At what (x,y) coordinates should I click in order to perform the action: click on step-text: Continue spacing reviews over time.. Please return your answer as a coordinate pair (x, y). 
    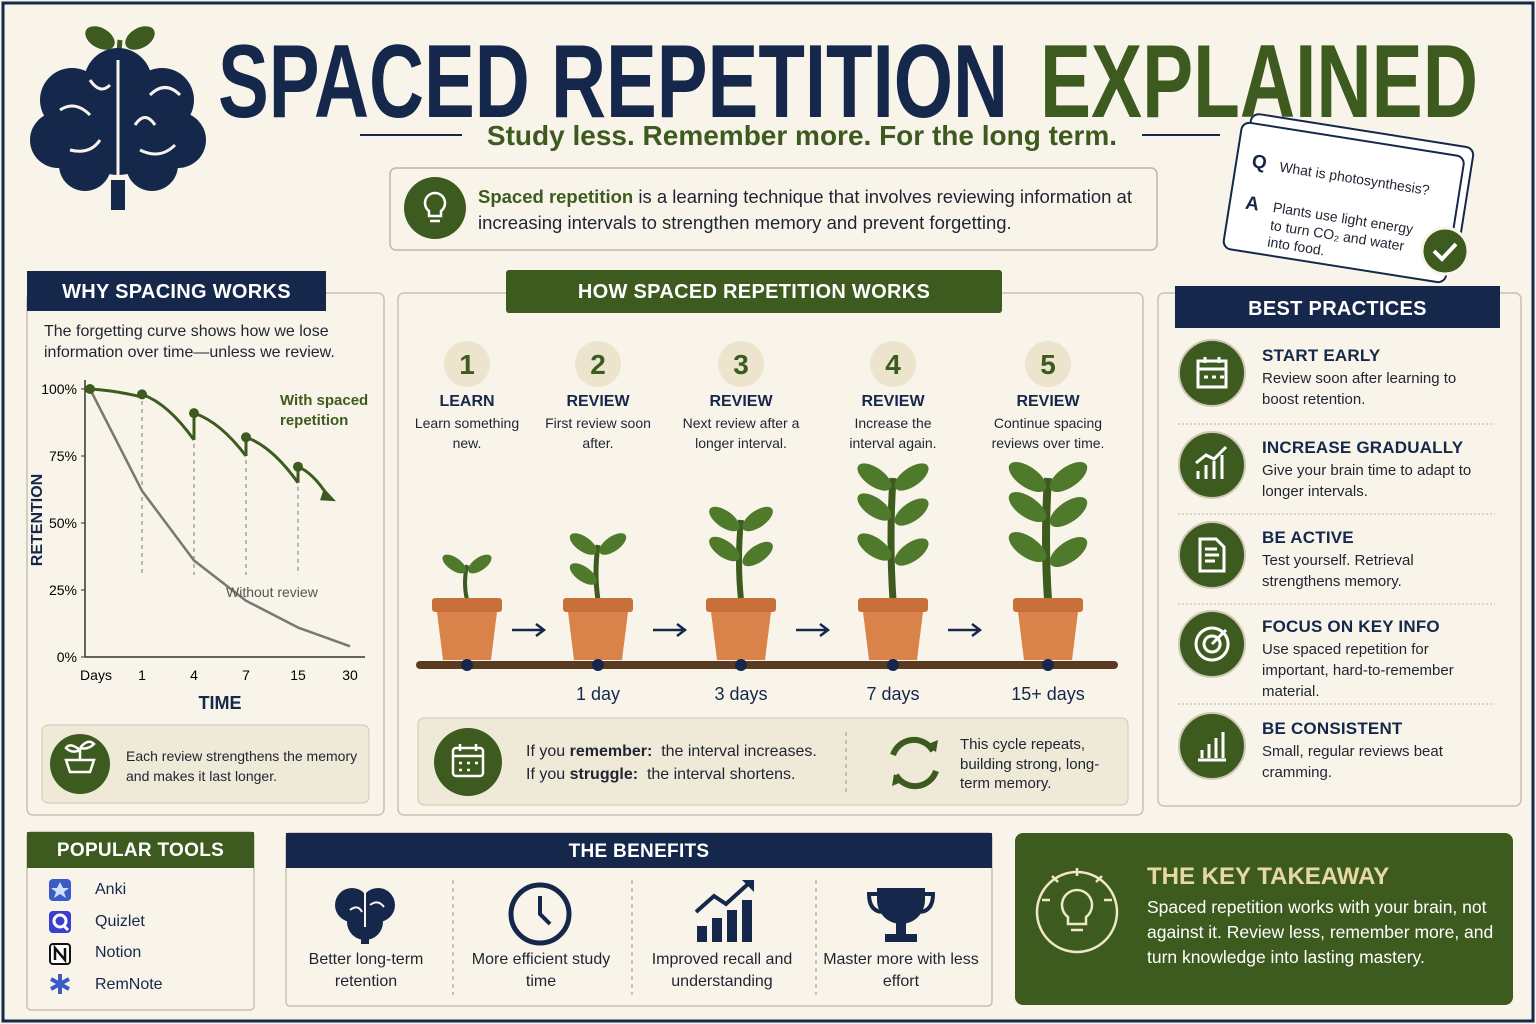
    Looking at the image, I should click on (1048, 433).